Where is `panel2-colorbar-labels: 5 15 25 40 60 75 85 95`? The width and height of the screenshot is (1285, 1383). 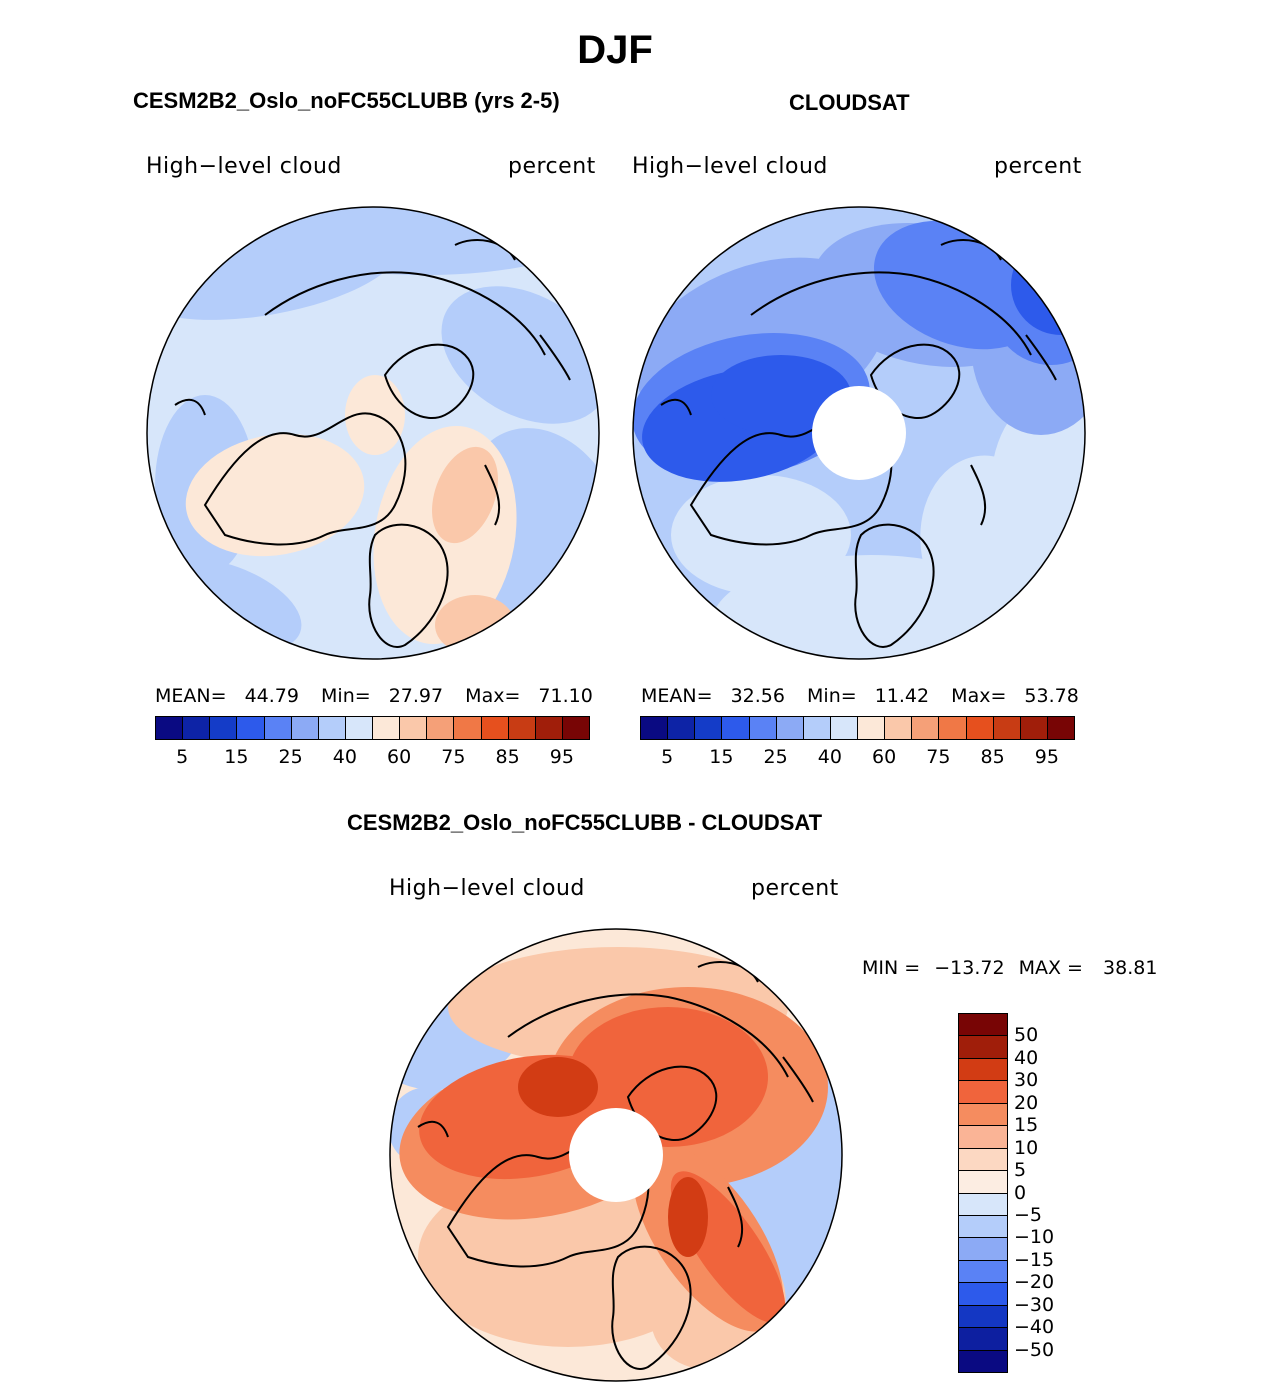 panel2-colorbar-labels: 5 15 25 40 60 75 85 95 is located at coordinates (857, 758).